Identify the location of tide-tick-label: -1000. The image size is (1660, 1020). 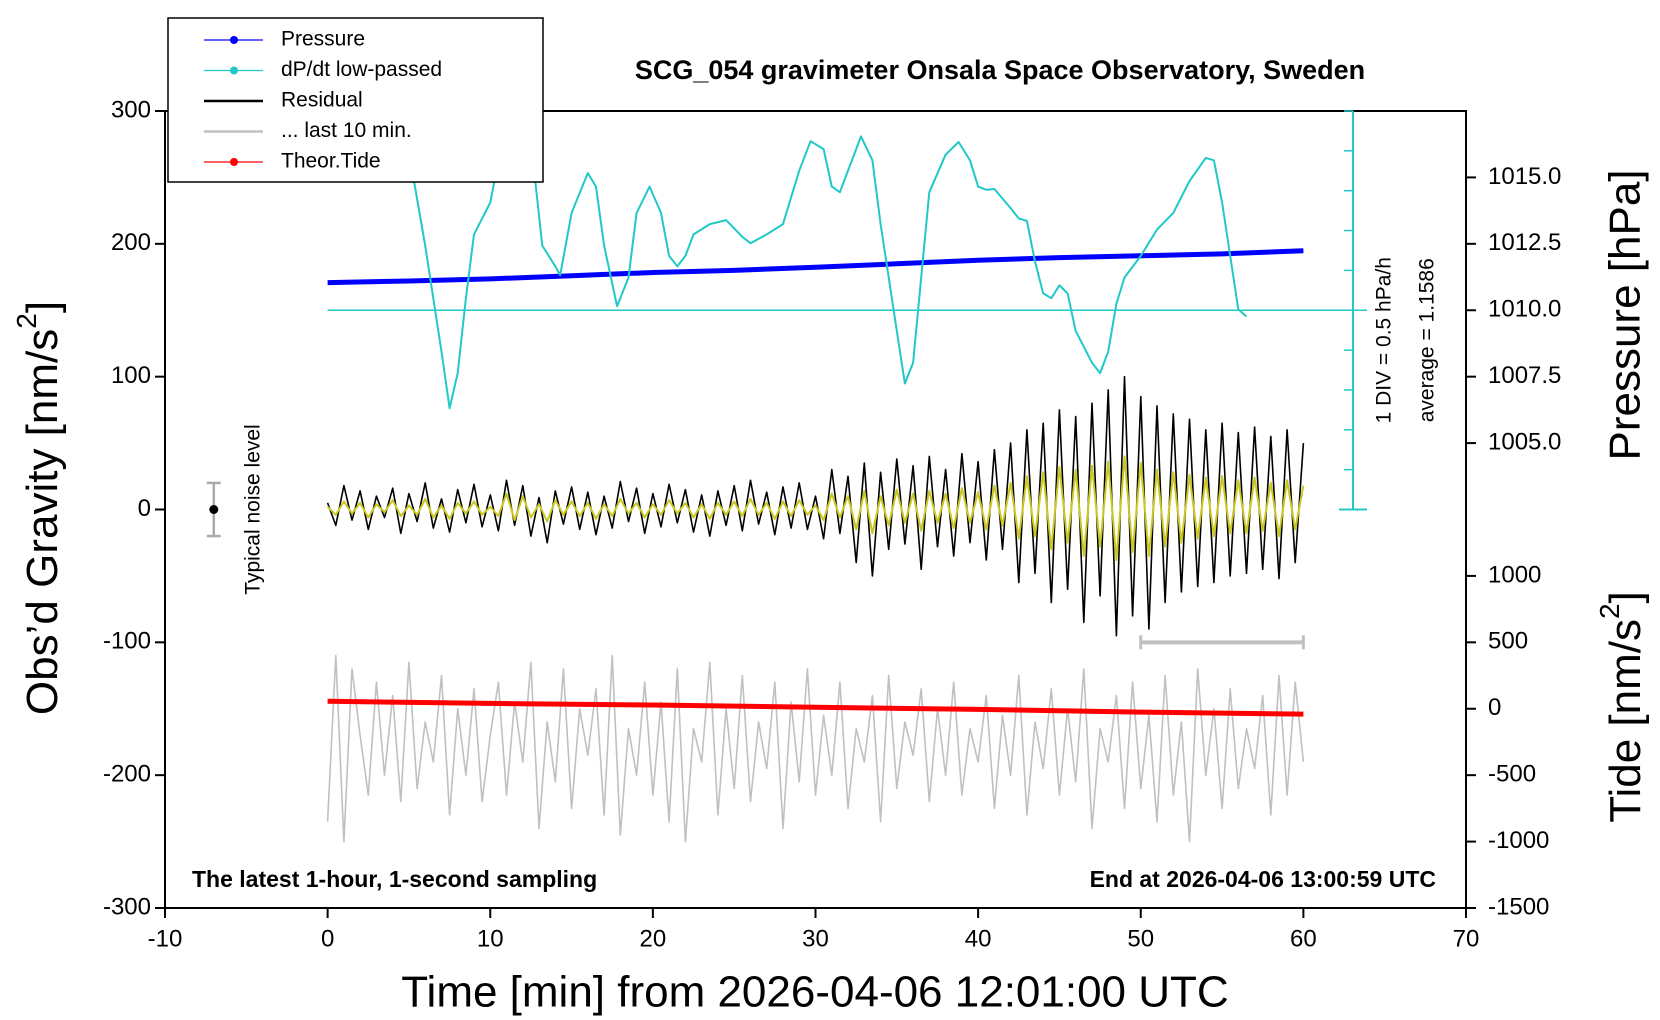
(1518, 840).